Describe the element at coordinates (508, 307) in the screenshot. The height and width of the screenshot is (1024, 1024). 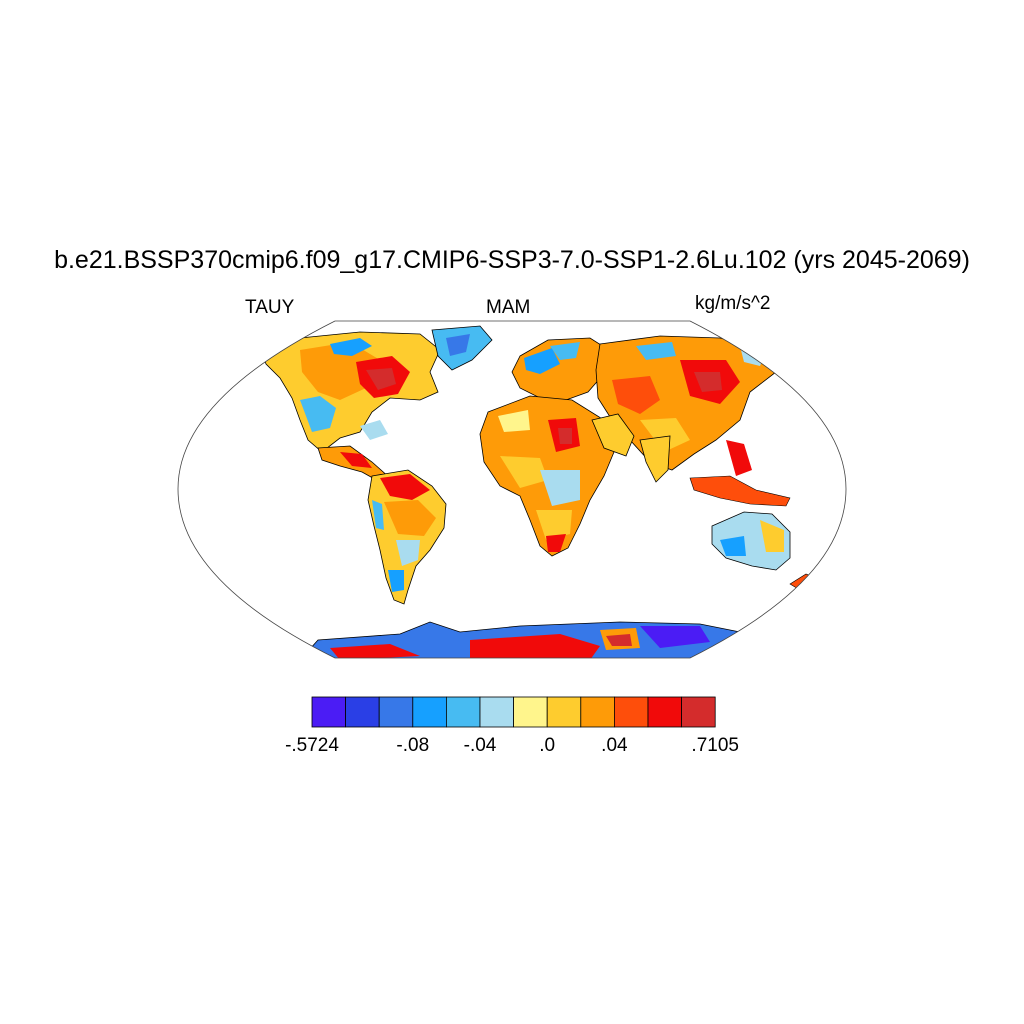
I see `season-label: MAM` at that location.